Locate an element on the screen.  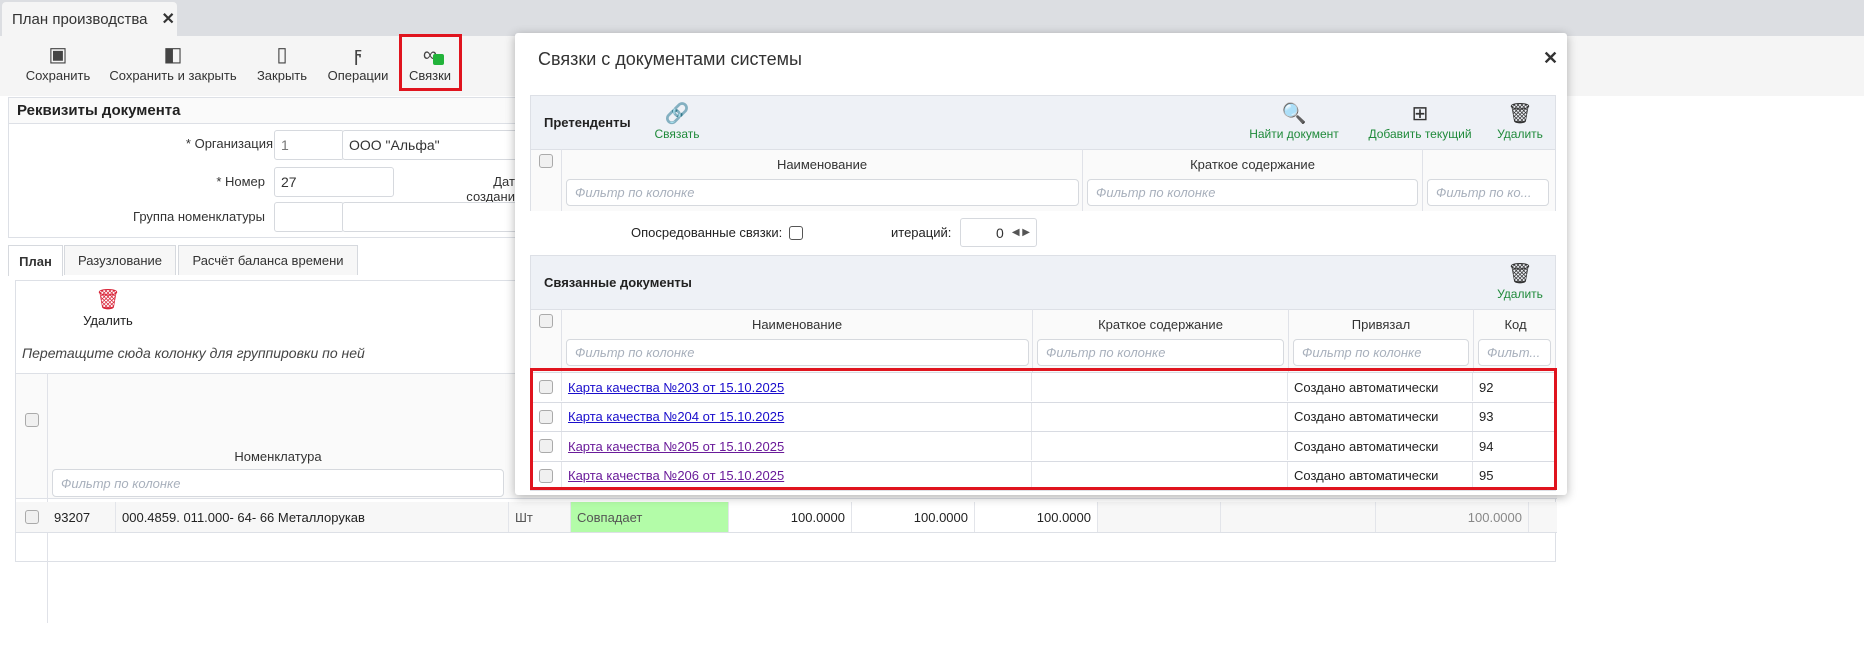
iterations-value: 0 is located at coordinates (1000, 232).